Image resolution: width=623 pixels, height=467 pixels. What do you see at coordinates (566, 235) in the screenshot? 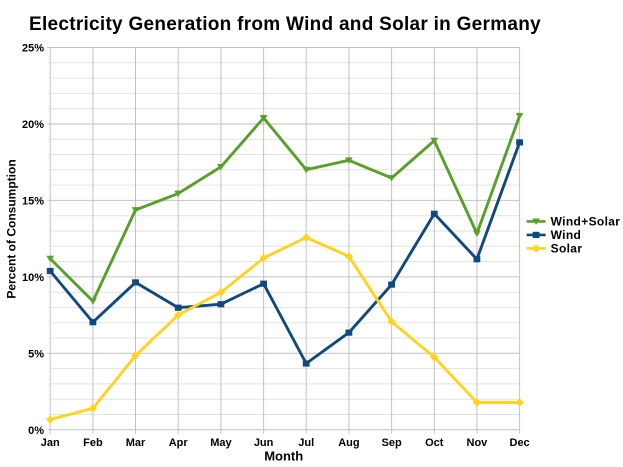
I see `svg-text: Wind` at bounding box center [566, 235].